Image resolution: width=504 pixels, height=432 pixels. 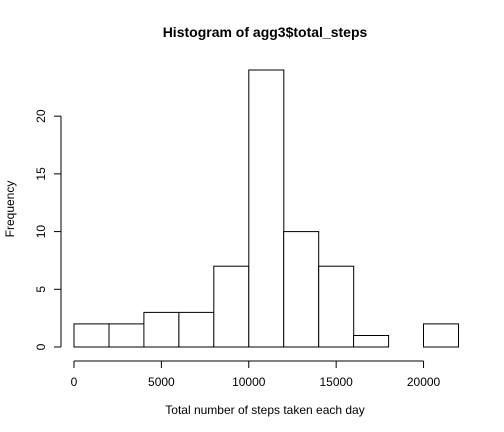 I want to click on x-tick-label: 15000, so click(x=336, y=382).